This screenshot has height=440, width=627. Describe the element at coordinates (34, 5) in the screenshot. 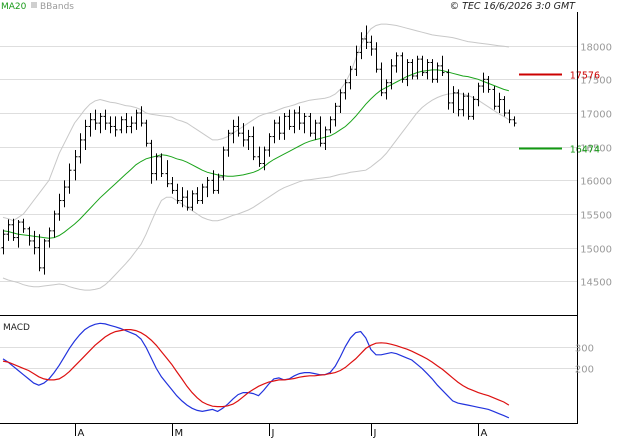

I see `bbands-legend-swatch` at that location.